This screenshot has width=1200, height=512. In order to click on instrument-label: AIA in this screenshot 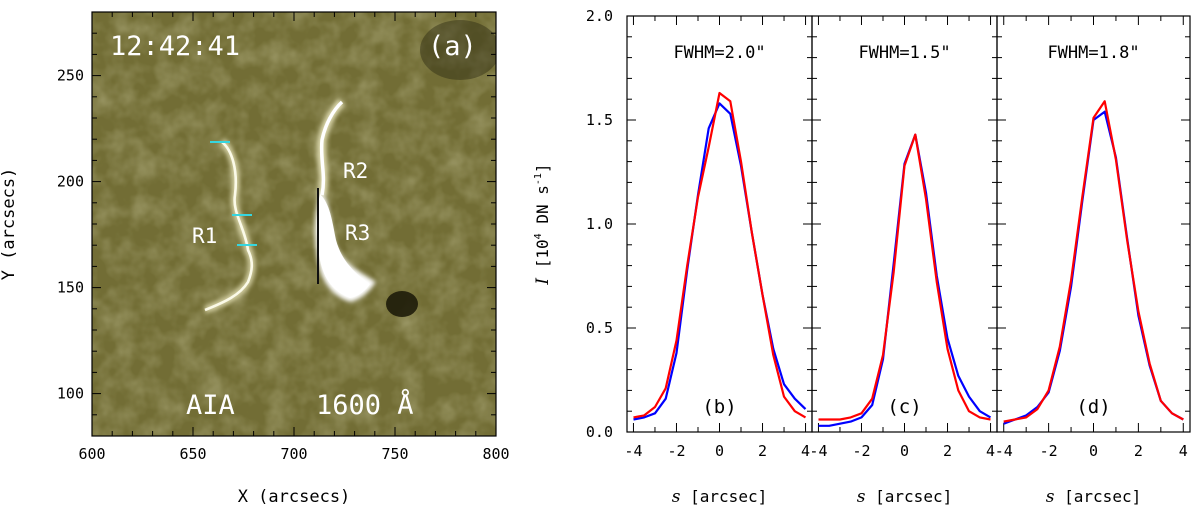, I will do `click(210, 405)`.